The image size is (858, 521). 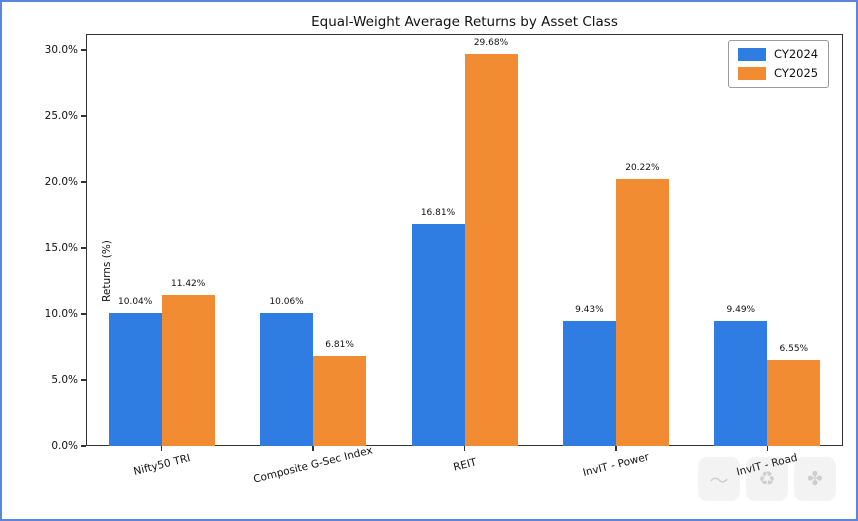 I want to click on legend-label: CY2025, so click(x=796, y=73).